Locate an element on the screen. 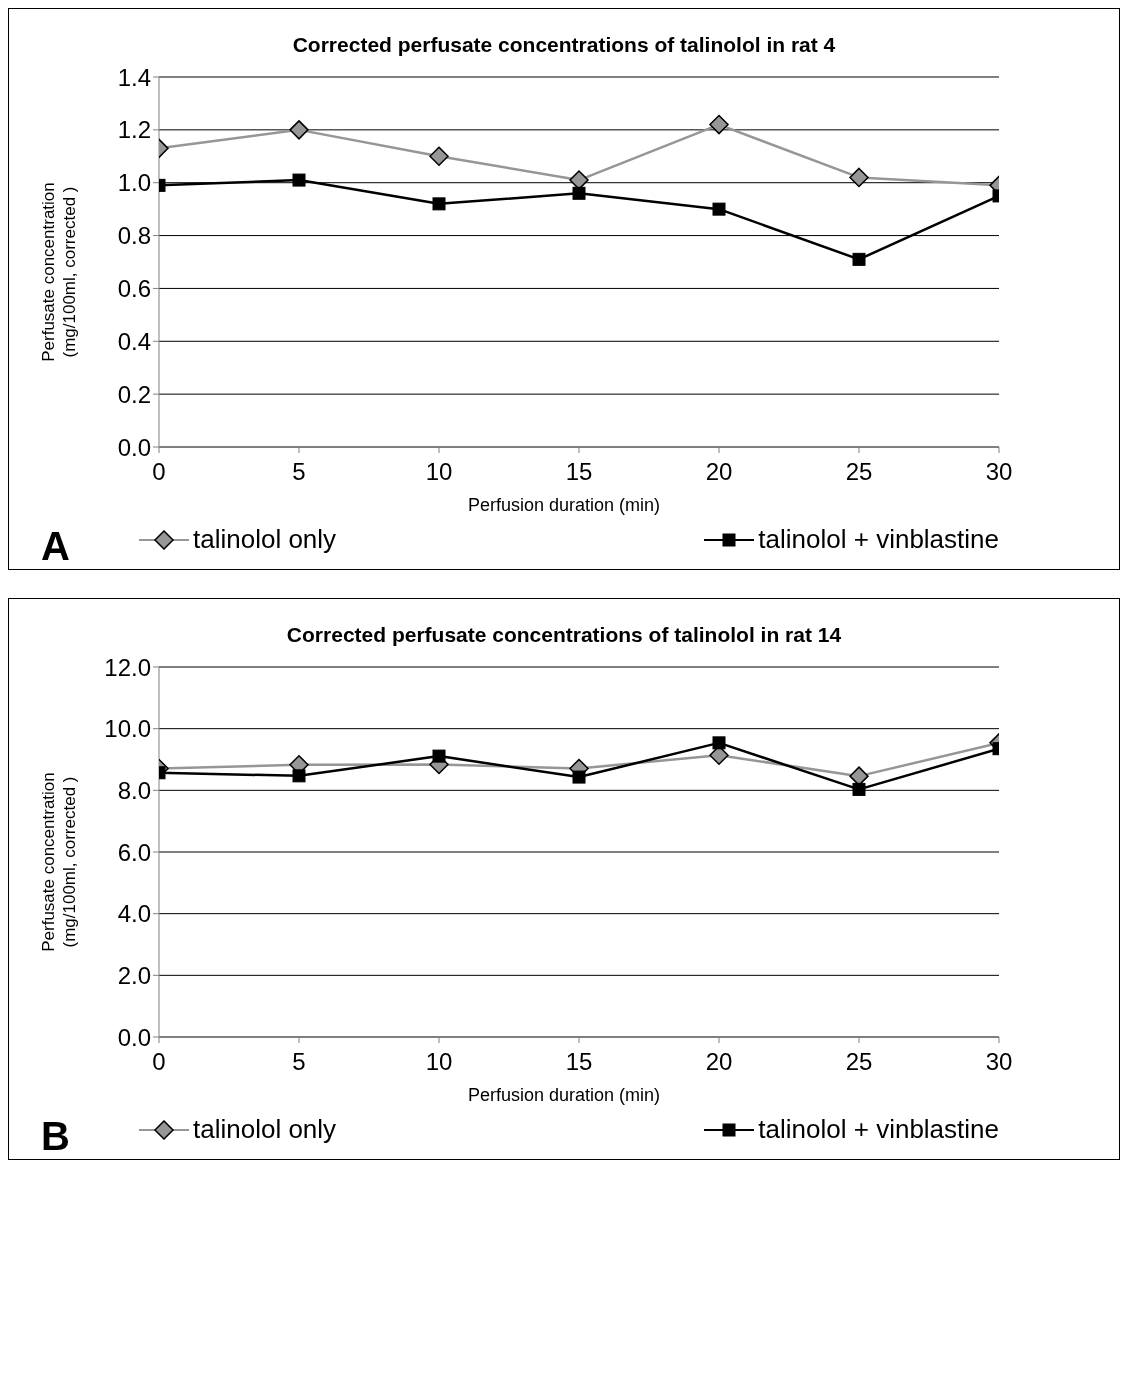  y-tick-label: 0.8 is located at coordinates (134, 236).